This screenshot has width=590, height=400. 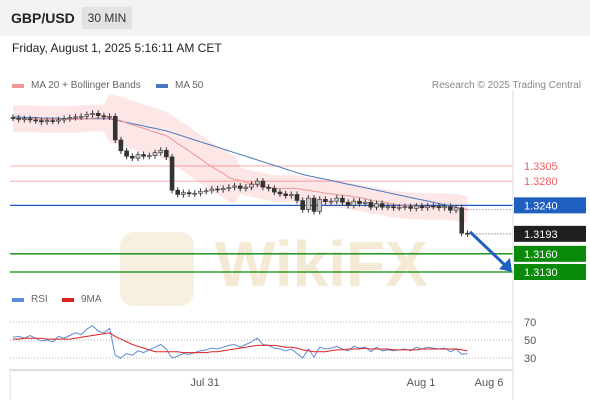 What do you see at coordinates (179, 85) in the screenshot?
I see `legend-ma50: MA 50` at bounding box center [179, 85].